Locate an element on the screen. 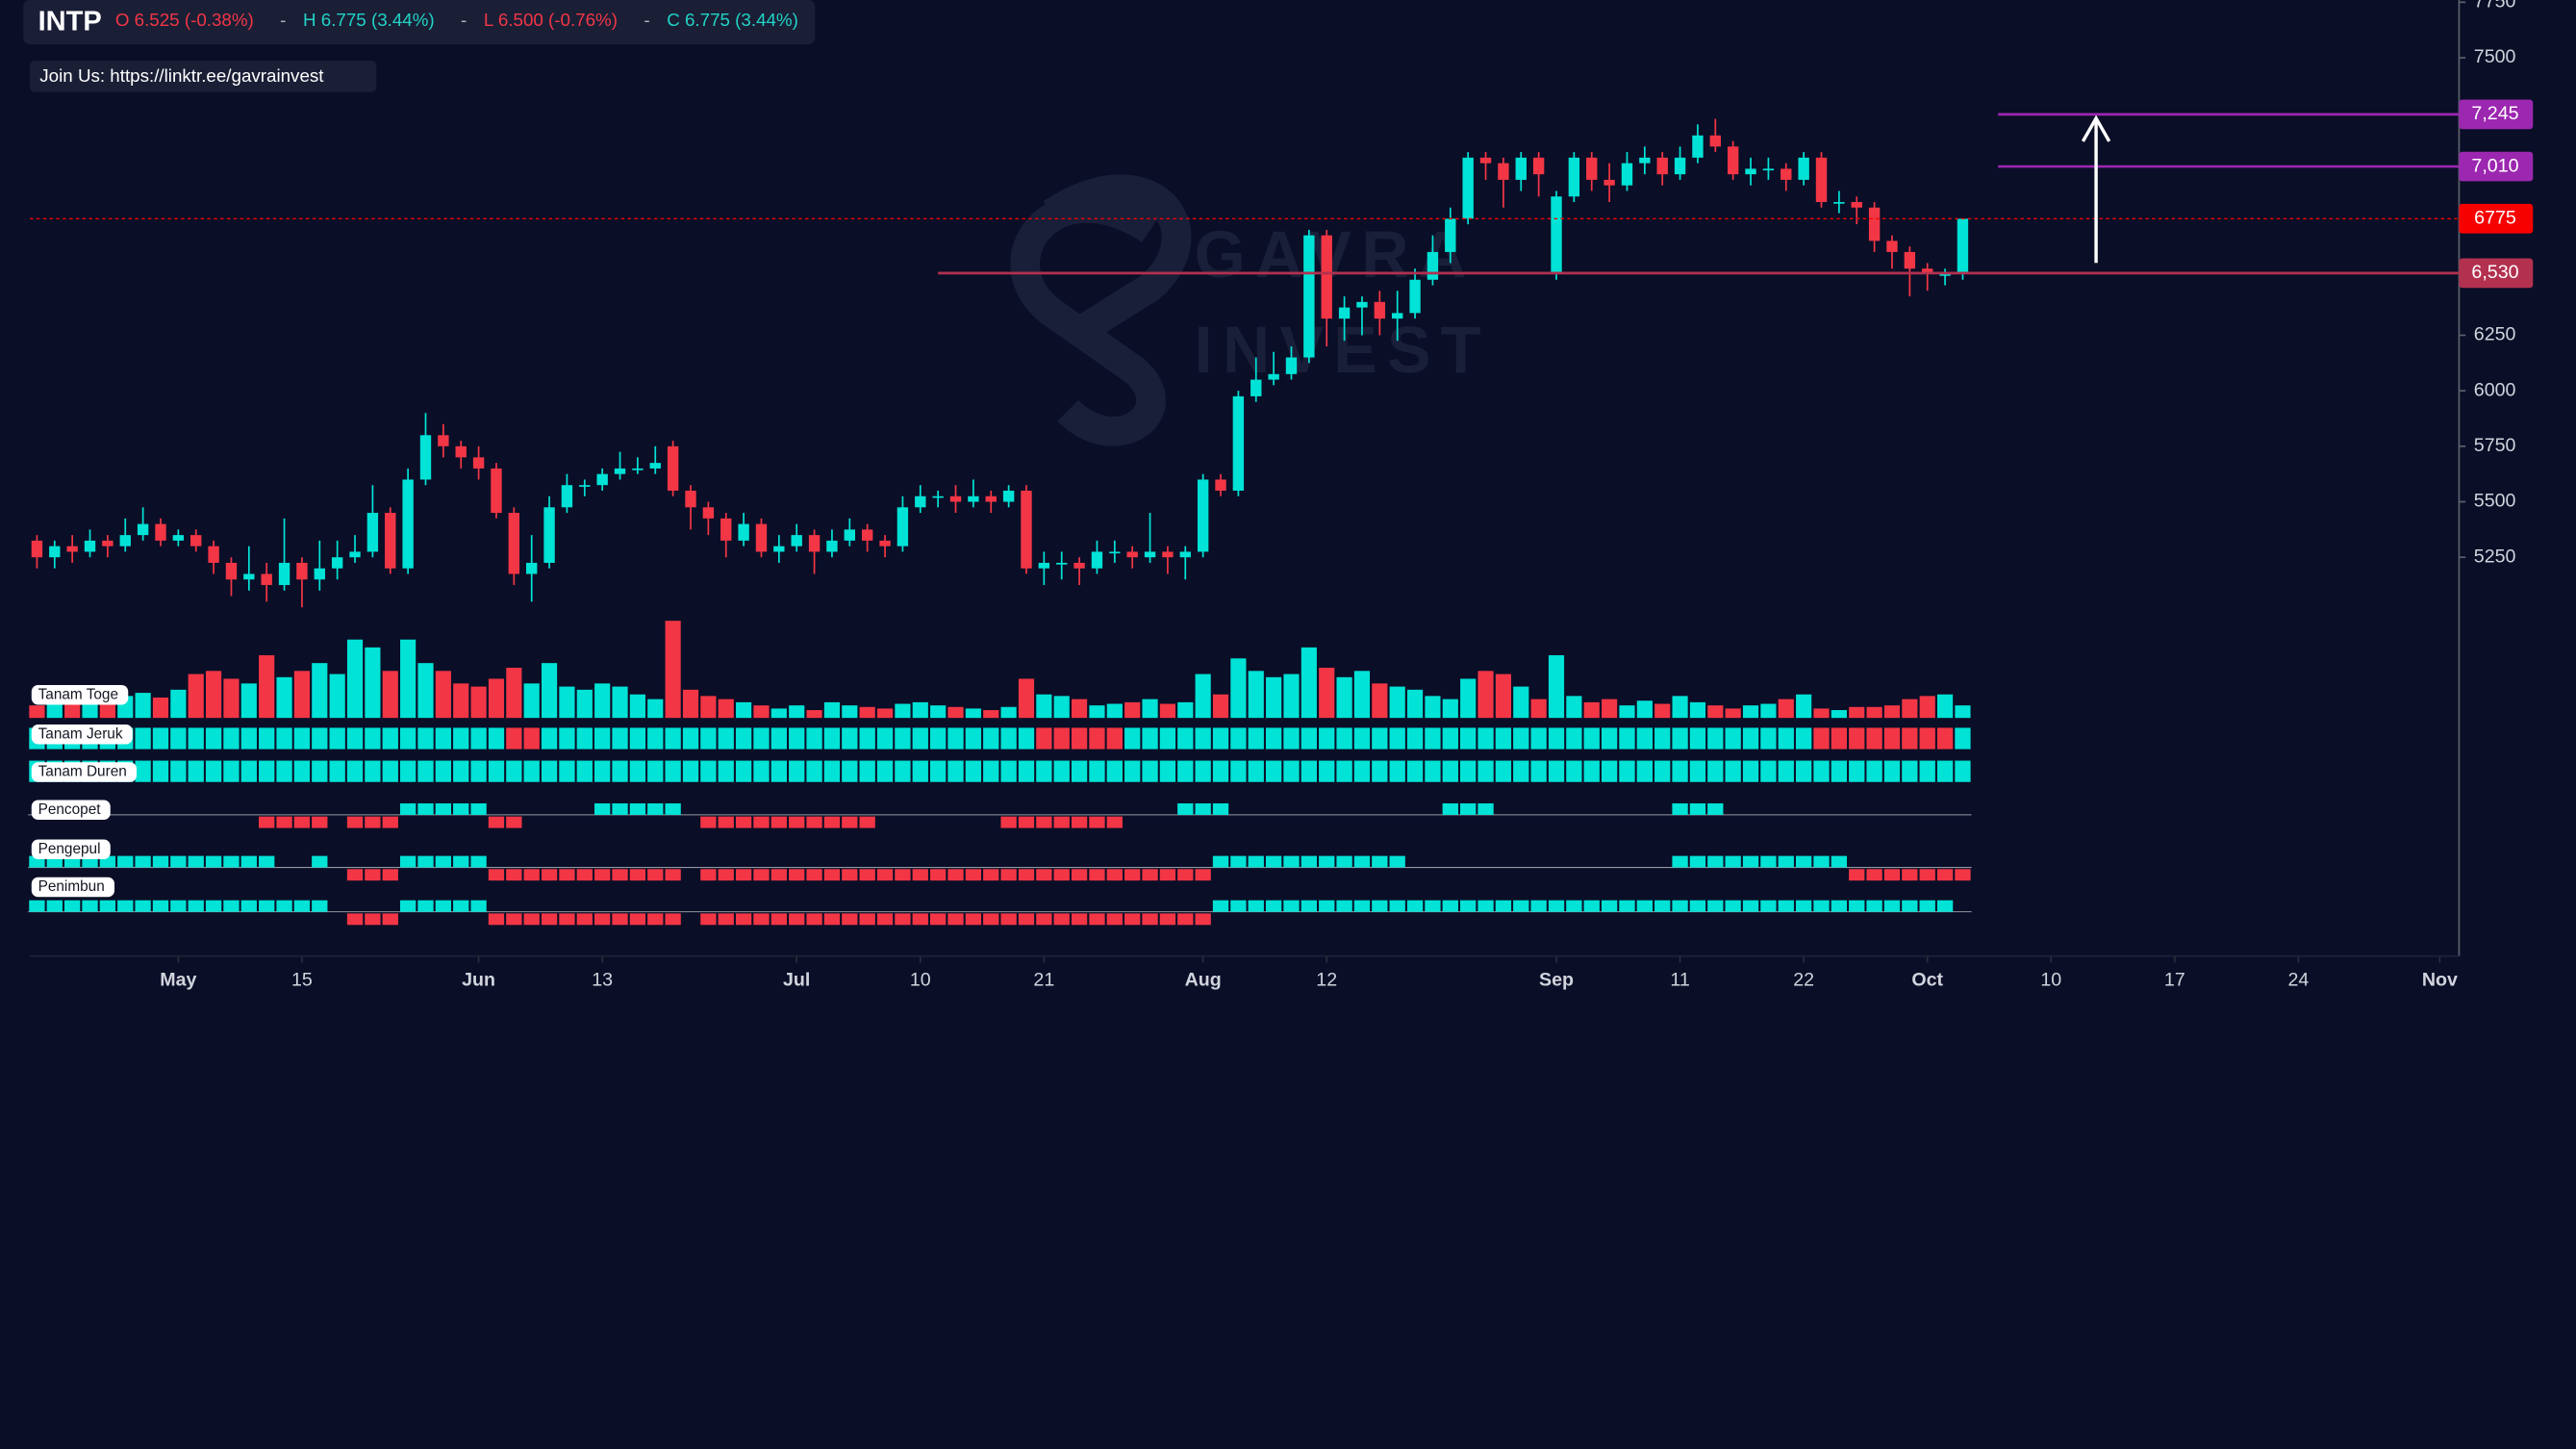  target-arrow-head is located at coordinates (2096, 128).